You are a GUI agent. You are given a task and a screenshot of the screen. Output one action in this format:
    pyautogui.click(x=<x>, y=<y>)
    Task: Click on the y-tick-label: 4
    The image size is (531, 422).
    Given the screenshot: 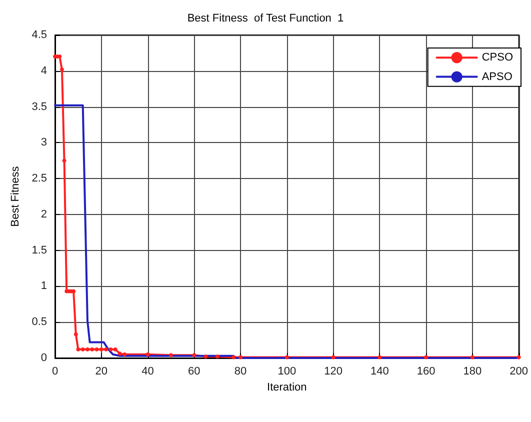 What is the action you would take?
    pyautogui.click(x=43, y=70)
    